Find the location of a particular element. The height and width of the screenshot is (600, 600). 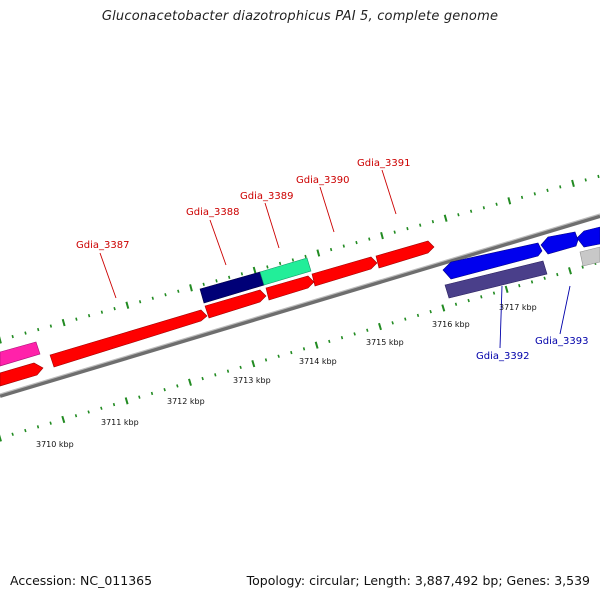

scale-label-3710: 3710 kbp is located at coordinates (55, 444).